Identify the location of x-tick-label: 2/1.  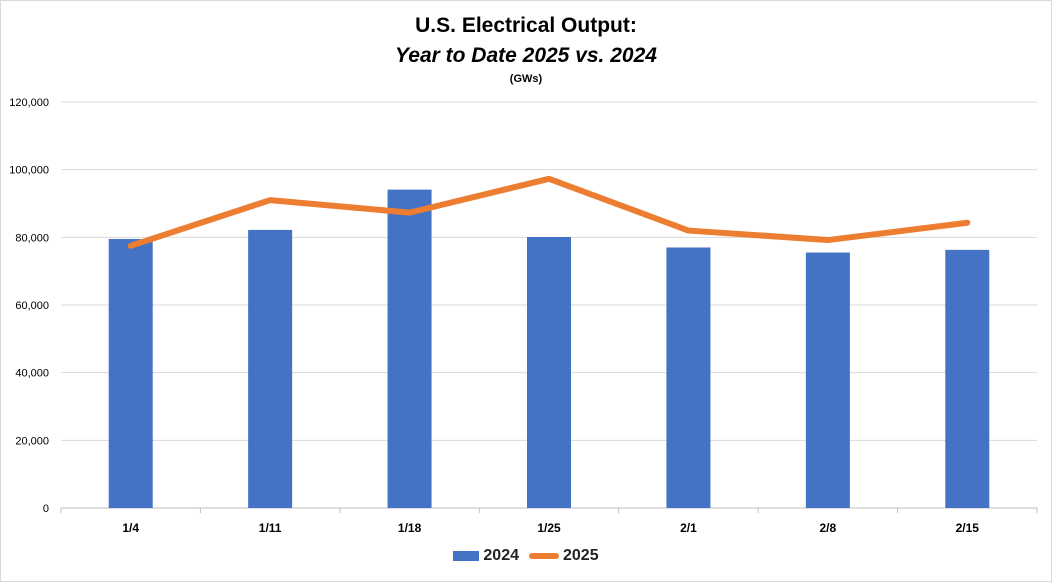
(688, 528).